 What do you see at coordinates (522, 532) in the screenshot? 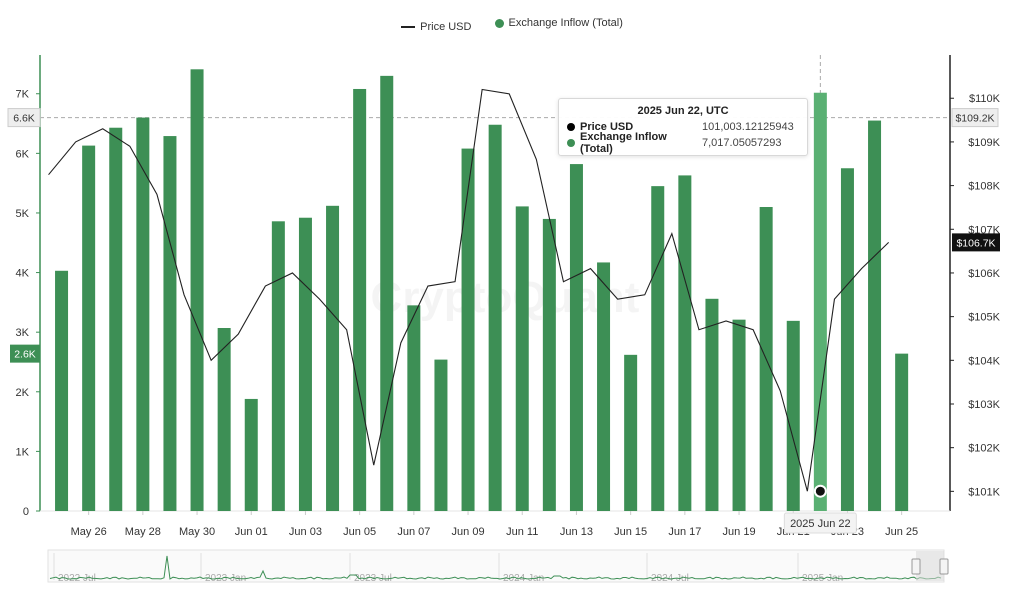
I see `x-tick-label: Jun 11` at bounding box center [522, 532].